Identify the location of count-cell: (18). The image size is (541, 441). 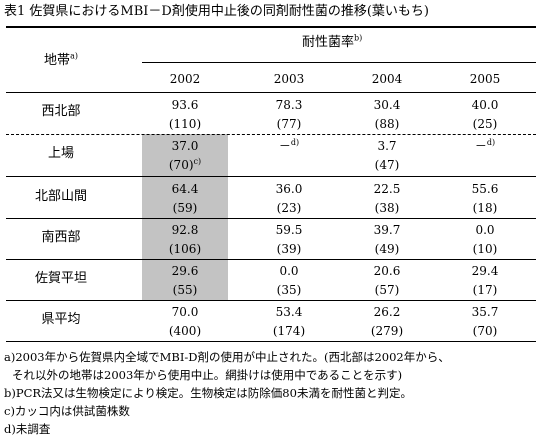
(485, 208).